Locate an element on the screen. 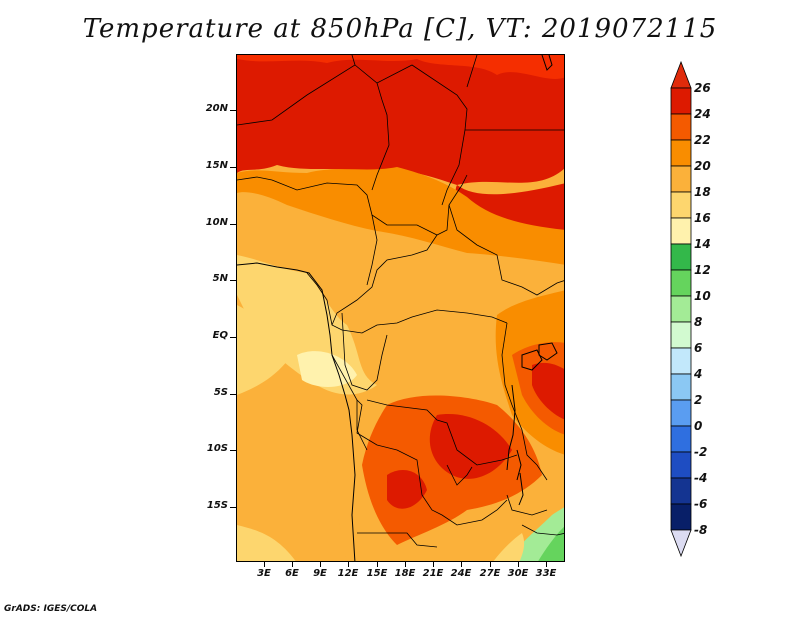  lon-label-18e: 18E is located at coordinates (405, 573).